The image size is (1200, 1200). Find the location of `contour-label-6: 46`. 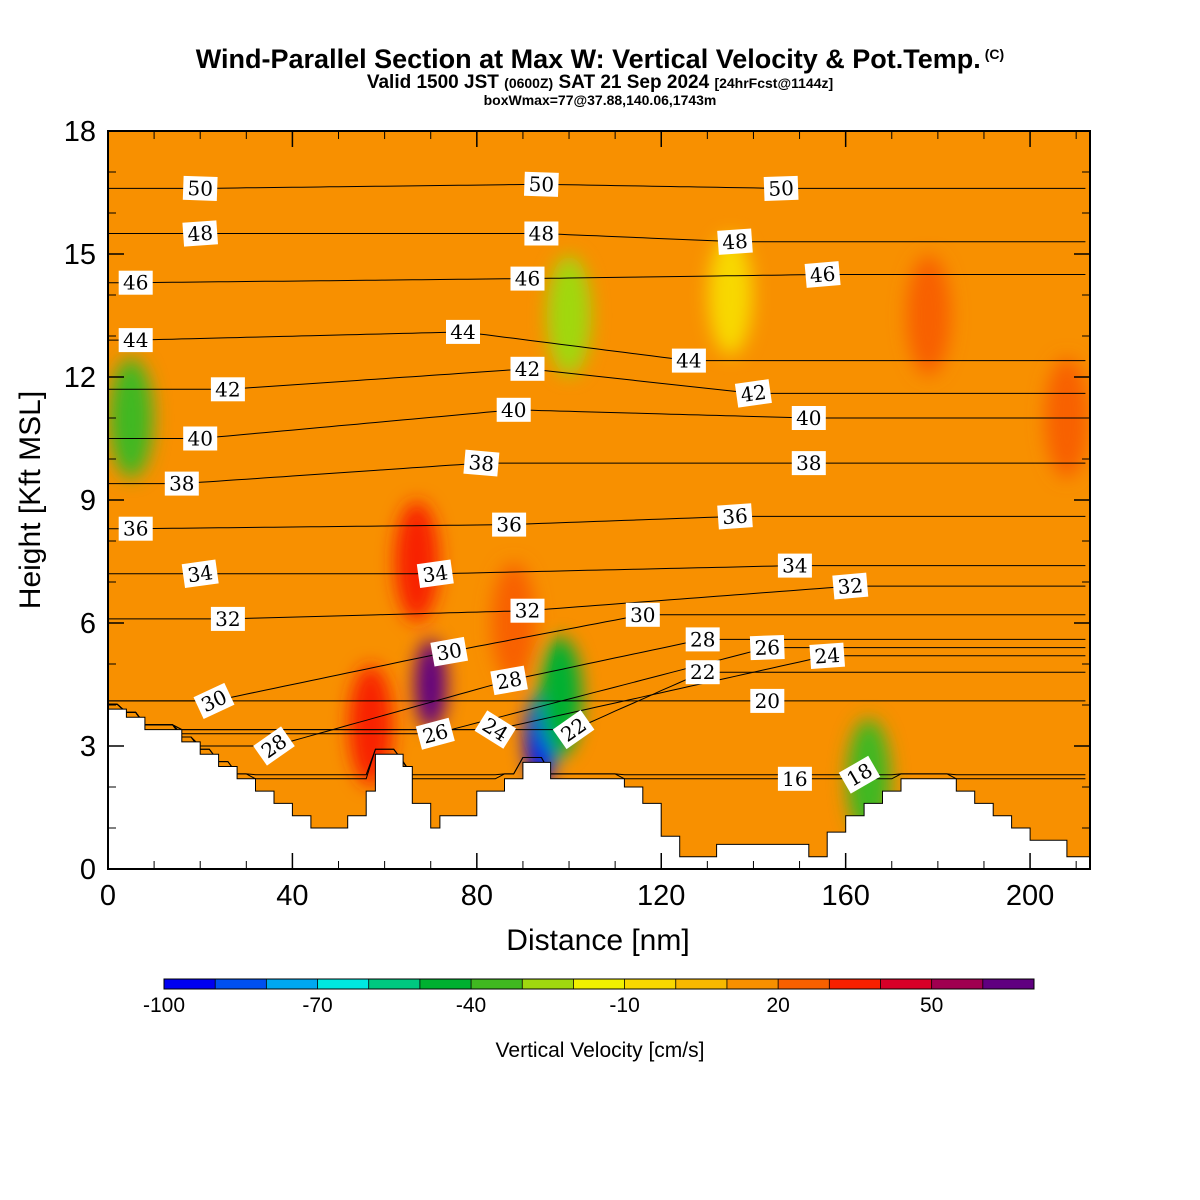

contour-label-6: 46 is located at coordinates (135, 282).